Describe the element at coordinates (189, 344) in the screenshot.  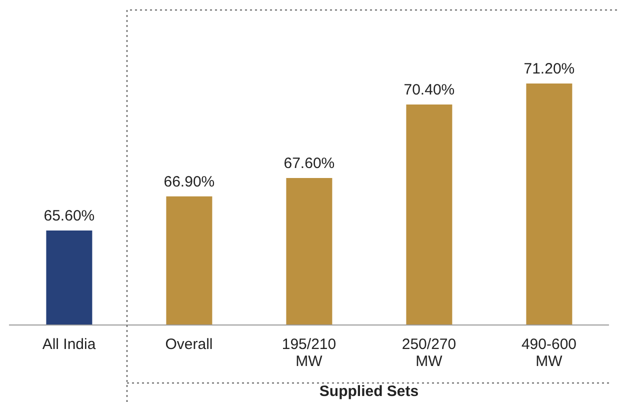
I see `x-tick-label: Overall` at that location.